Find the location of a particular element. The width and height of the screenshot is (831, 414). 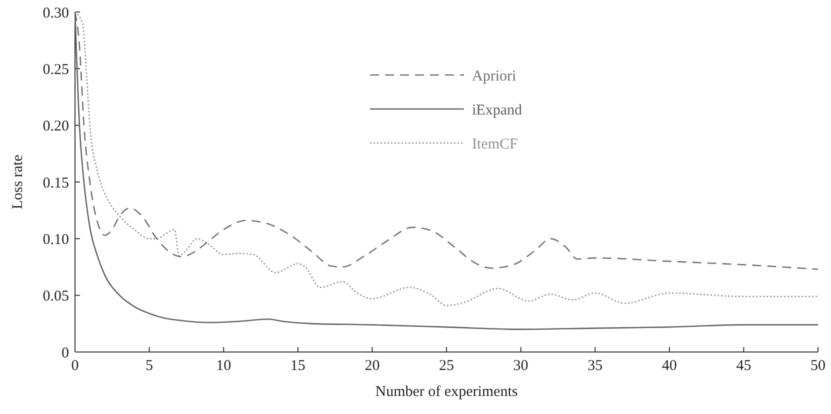

x-tick-label: 45 is located at coordinates (744, 366).